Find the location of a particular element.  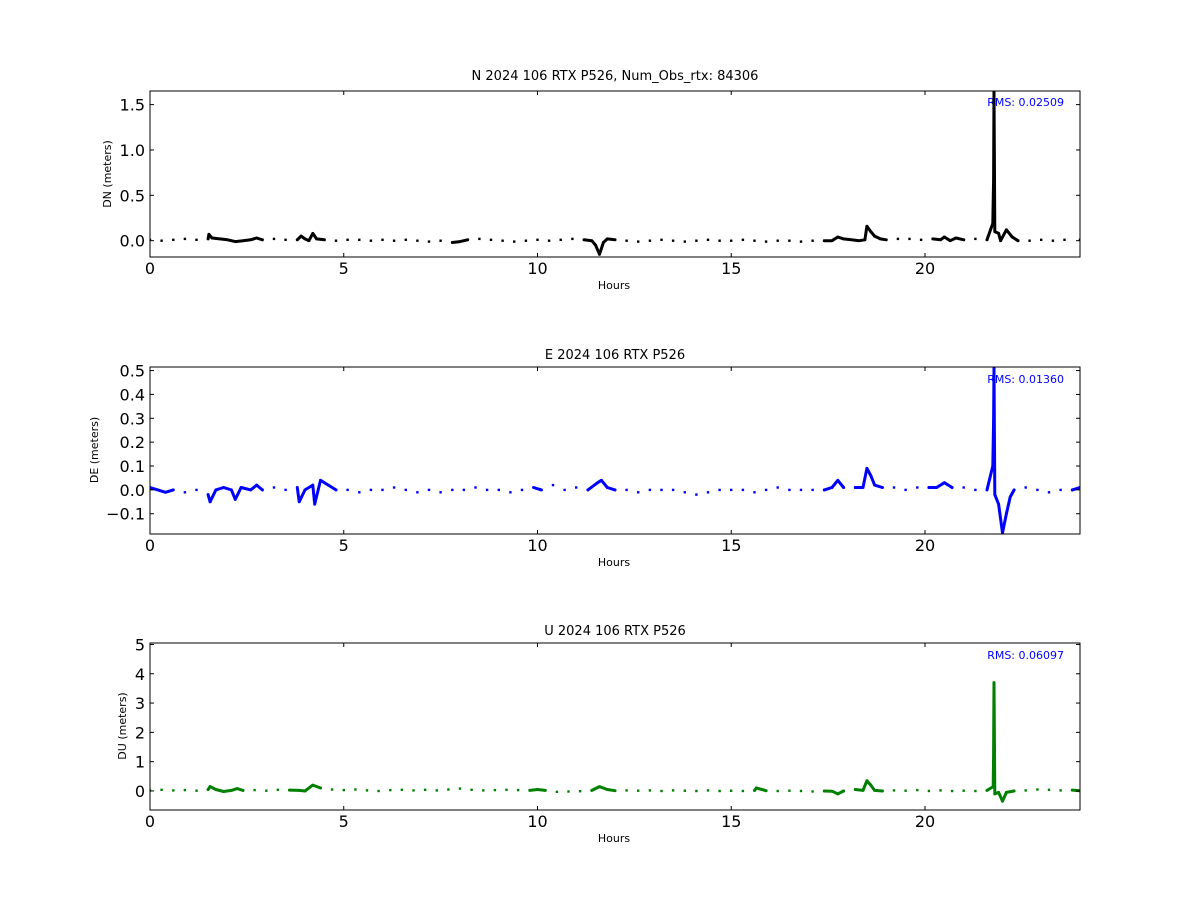

east-xtick-label: 15 is located at coordinates (731, 545).